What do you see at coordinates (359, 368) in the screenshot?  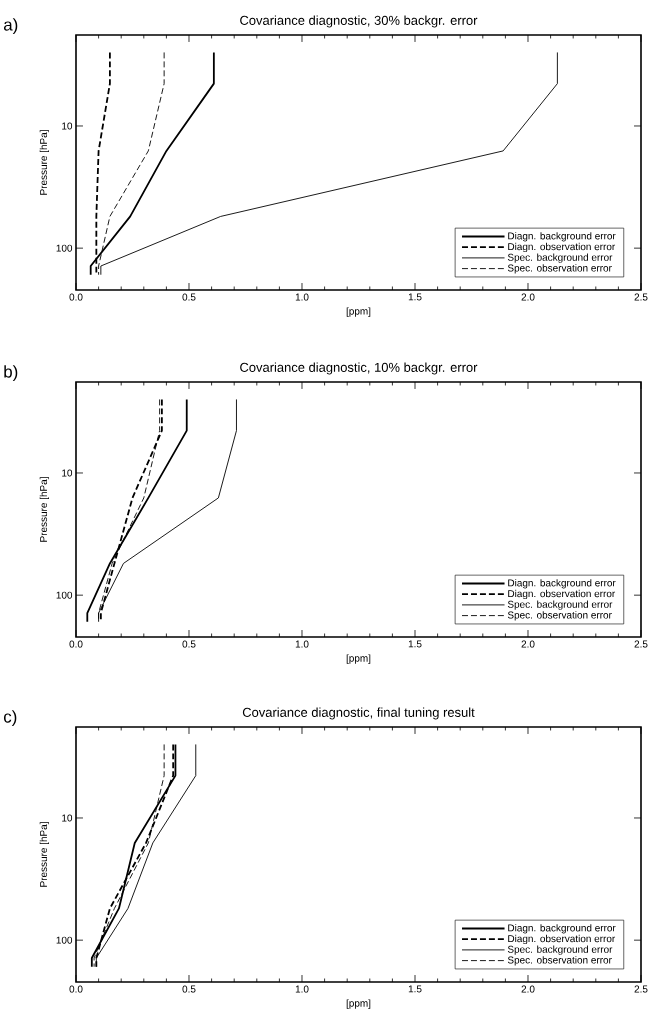 I see `chart-title: Covariance diagnostic, 10% backgr. error` at bounding box center [359, 368].